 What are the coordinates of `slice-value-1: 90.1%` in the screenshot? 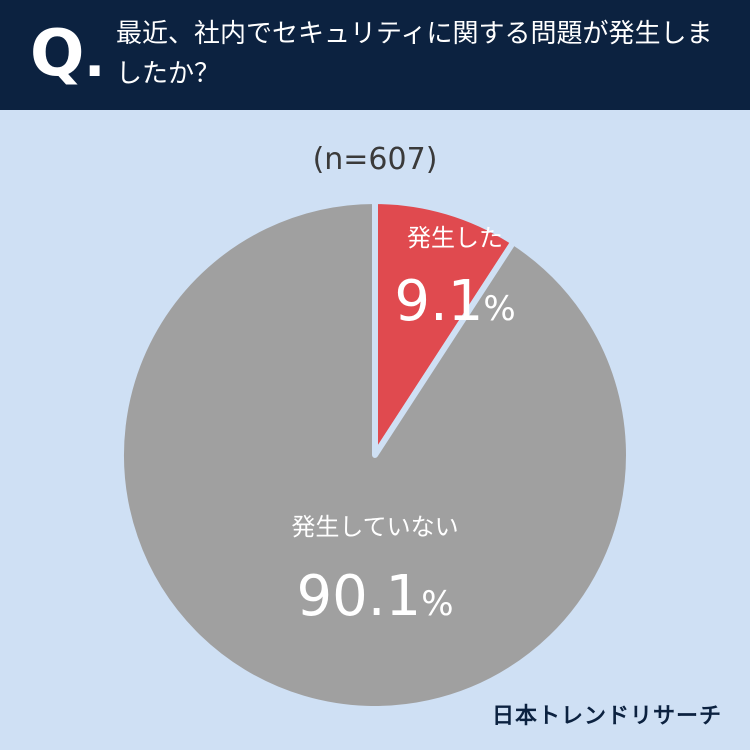 It's located at (375, 596).